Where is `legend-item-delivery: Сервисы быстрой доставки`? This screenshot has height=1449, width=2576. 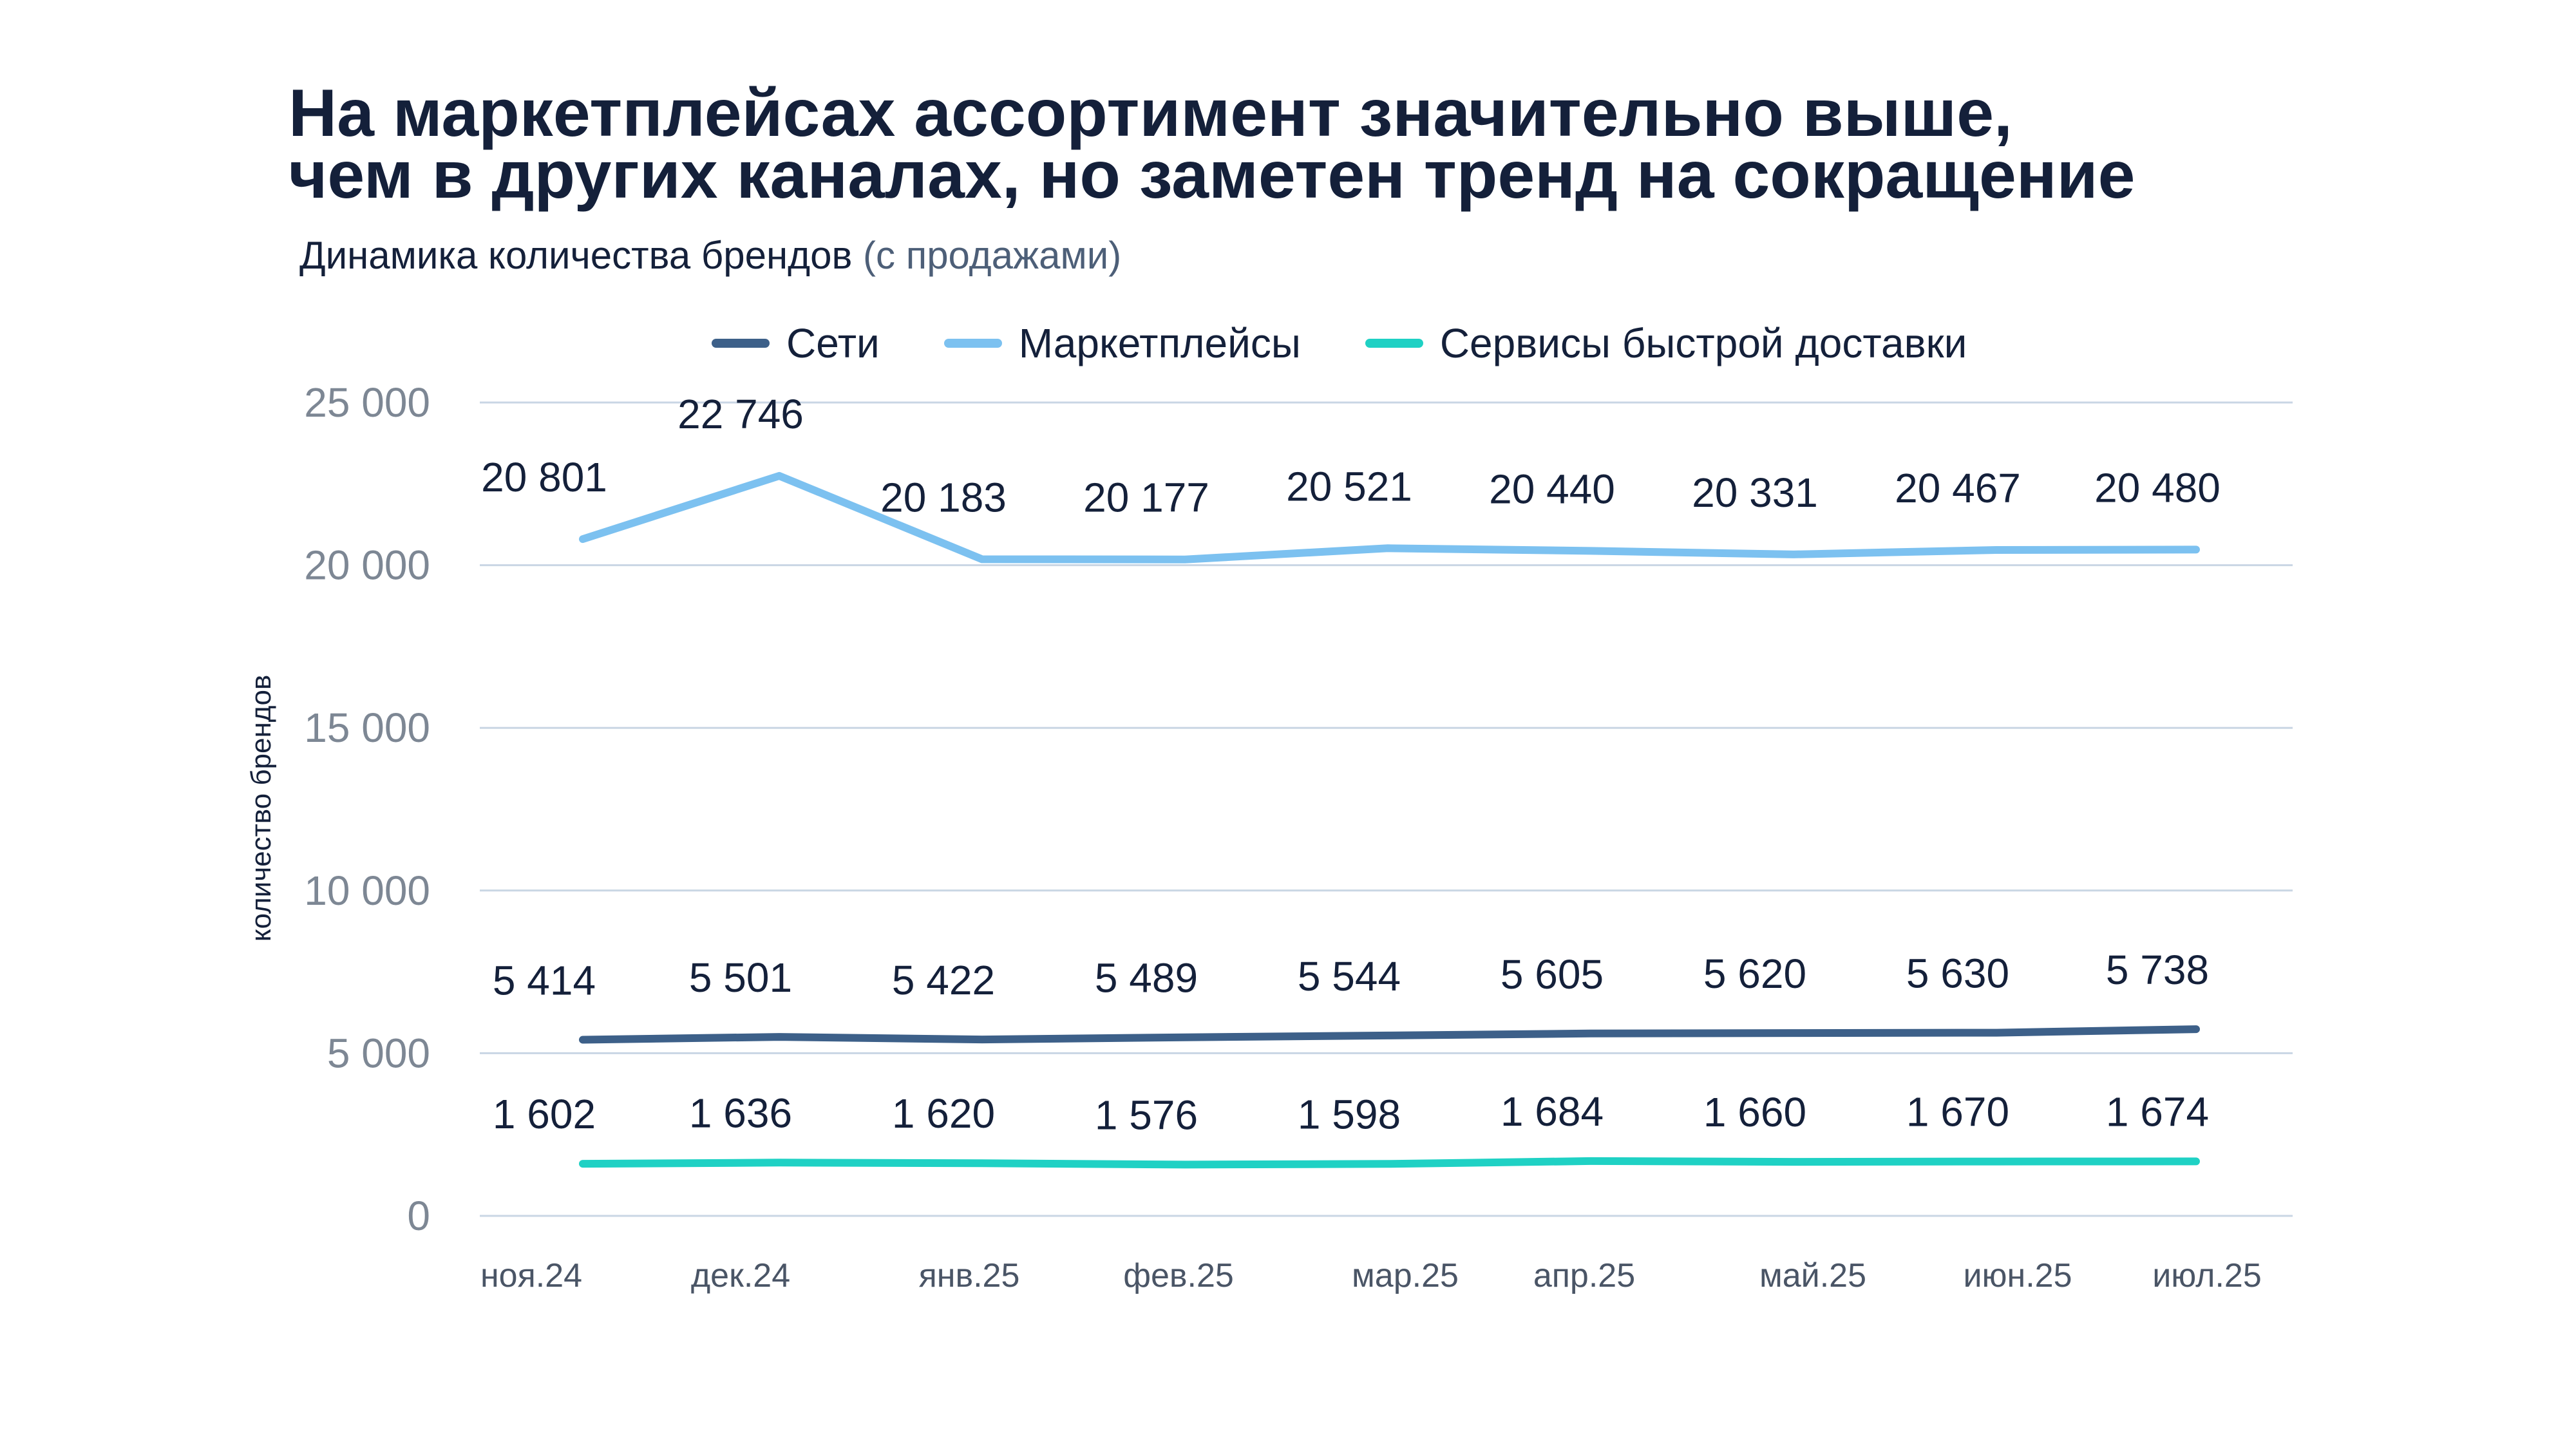 legend-item-delivery: Сервисы быстрой доставки is located at coordinates (1666, 343).